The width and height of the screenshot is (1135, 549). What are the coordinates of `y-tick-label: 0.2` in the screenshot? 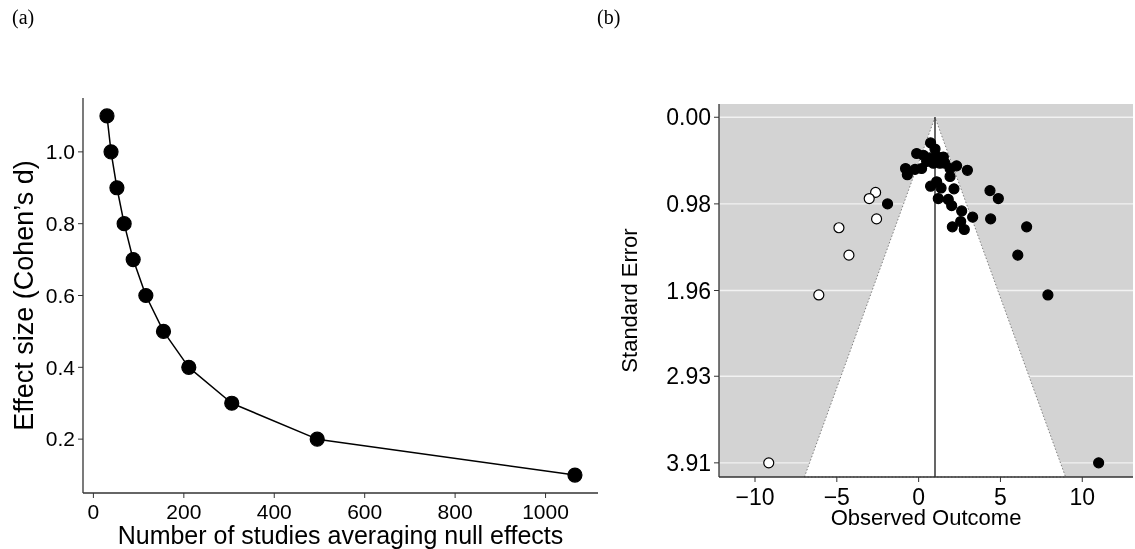 It's located at (60, 439).